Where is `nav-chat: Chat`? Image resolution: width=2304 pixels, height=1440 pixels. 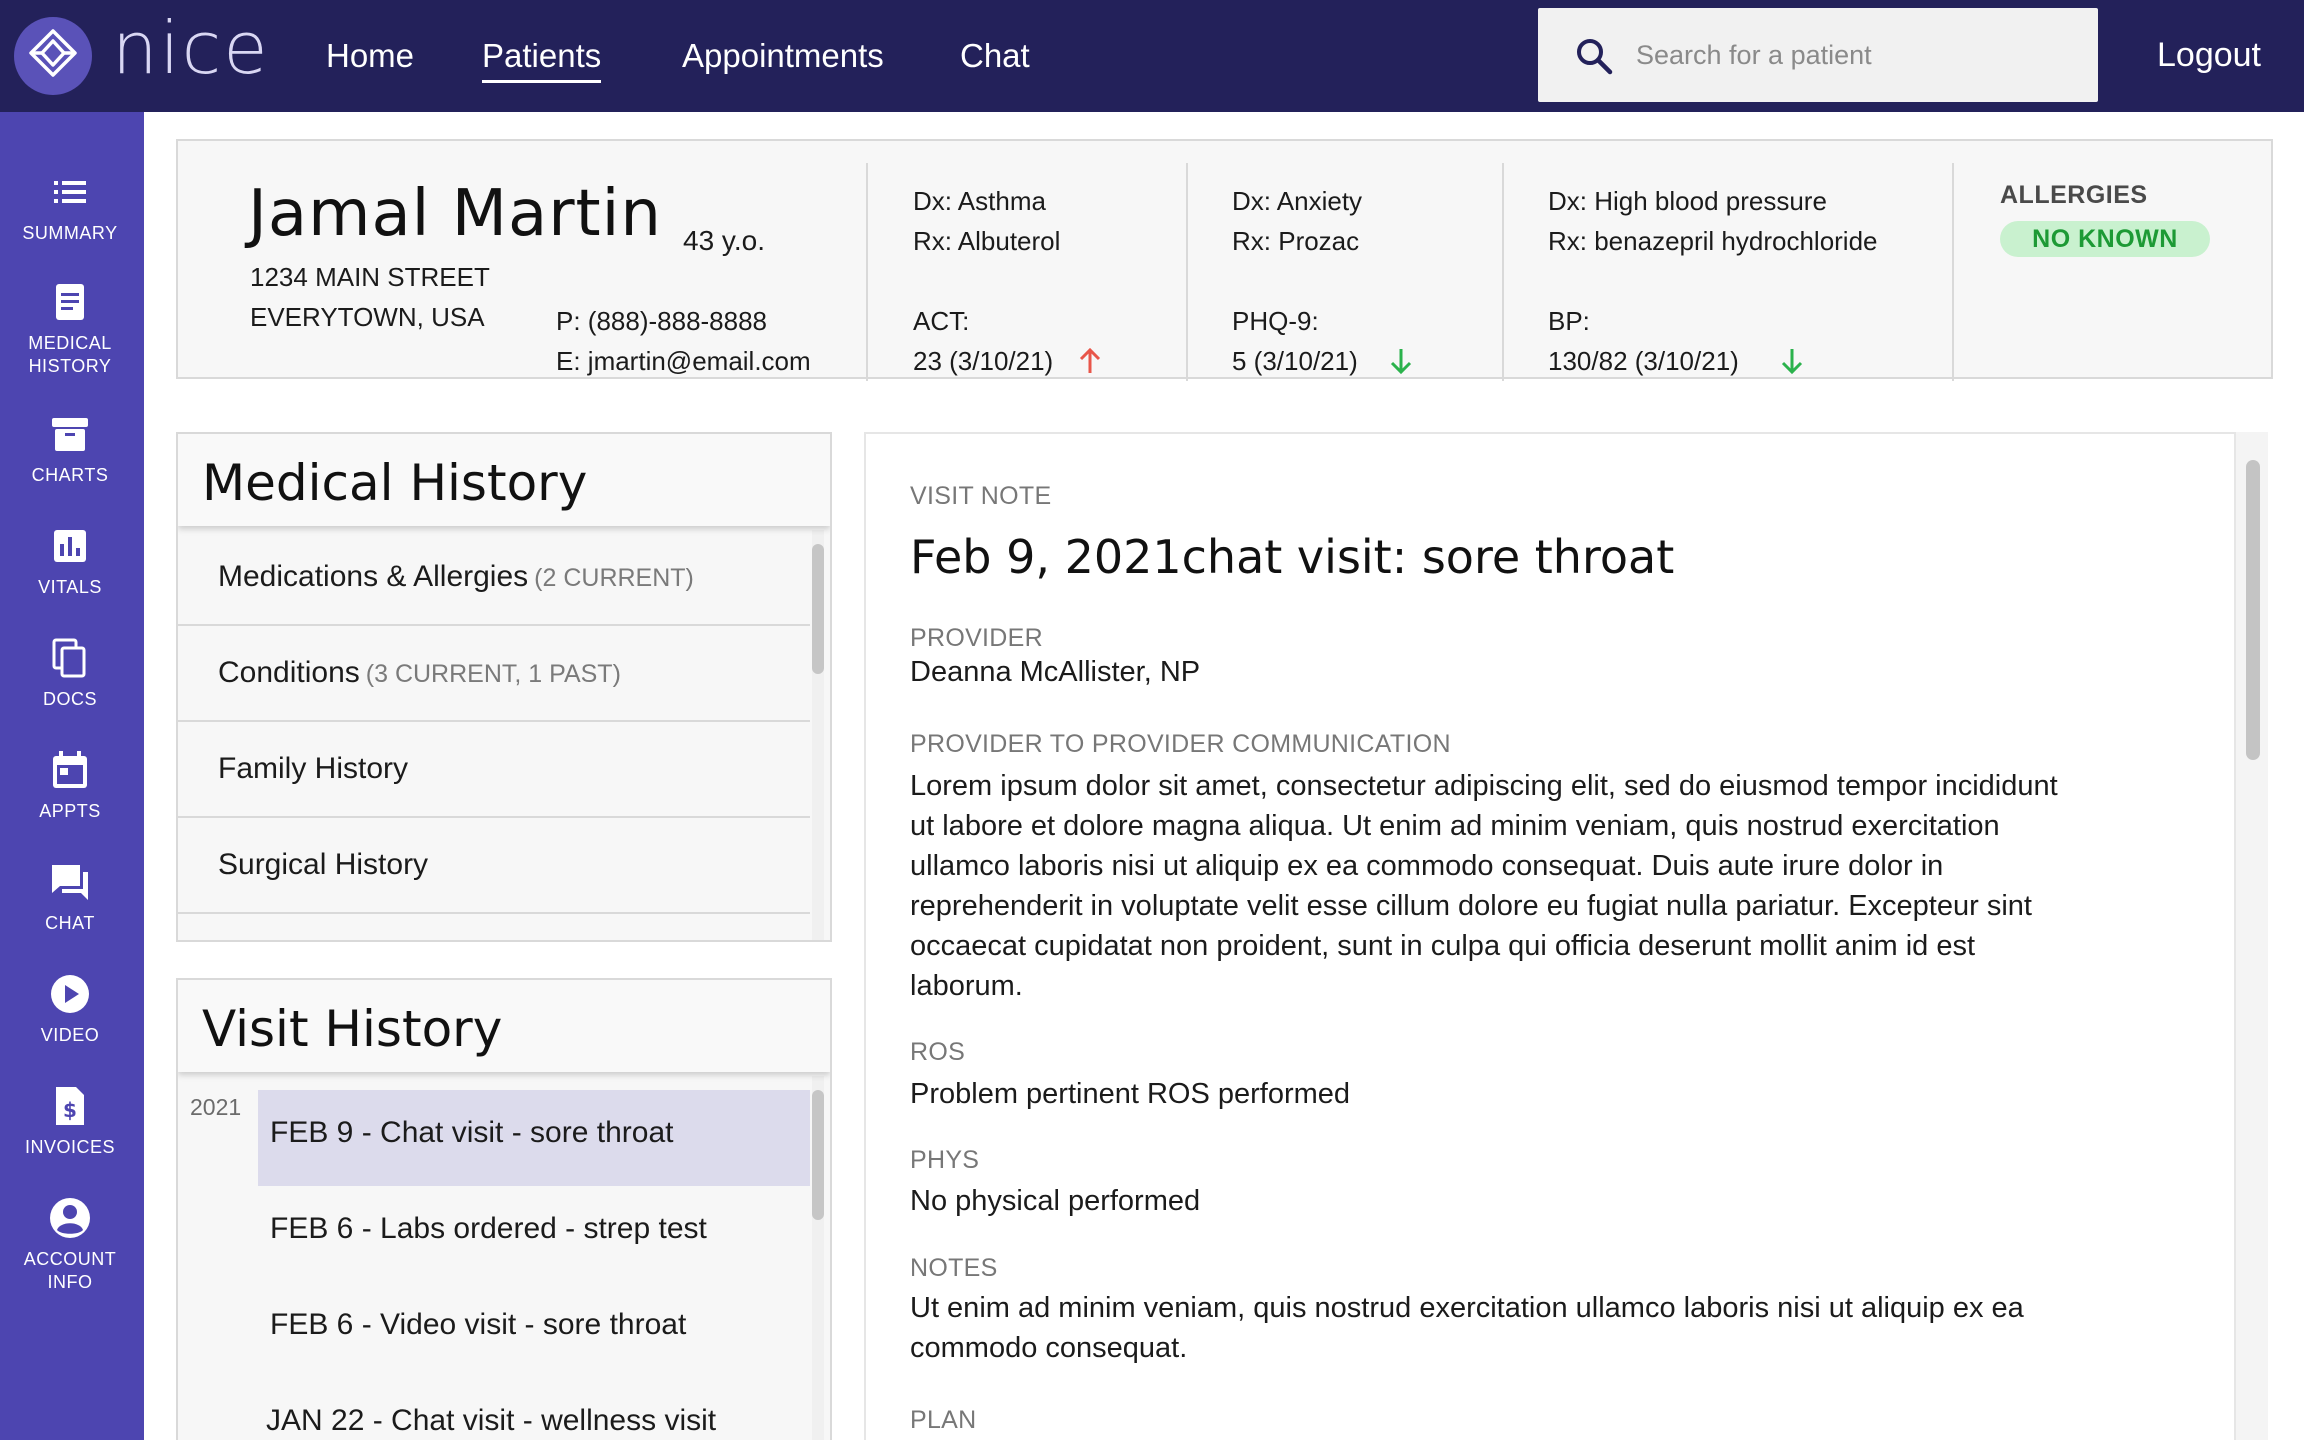
nav-chat: Chat is located at coordinates (995, 55).